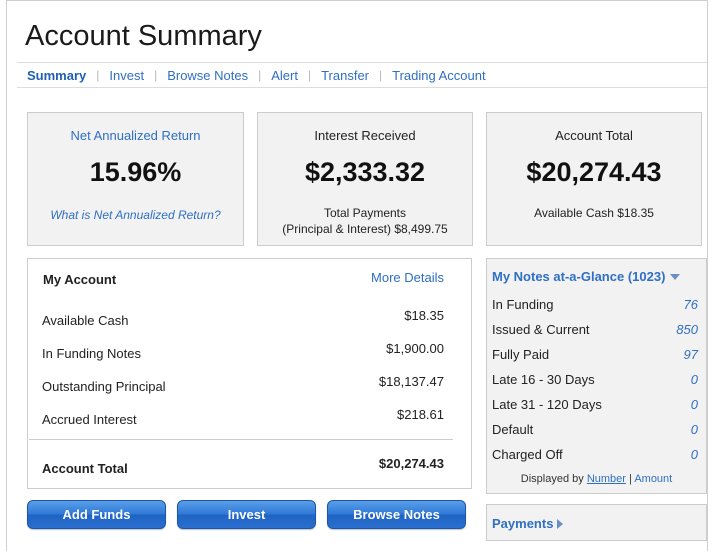 Image resolution: width=714 pixels, height=551 pixels. Describe the element at coordinates (396, 514) in the screenshot. I see `browse-notes-button: Browse Notes` at that location.